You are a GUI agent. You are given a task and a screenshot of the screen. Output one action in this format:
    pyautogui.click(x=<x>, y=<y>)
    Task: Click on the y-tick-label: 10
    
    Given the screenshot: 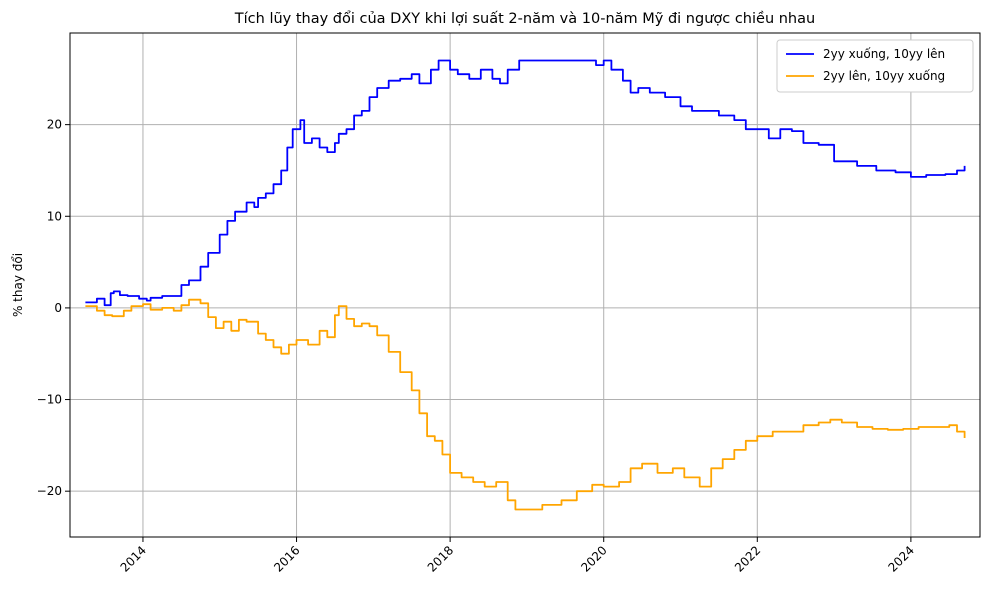 What is the action you would take?
    pyautogui.click(x=54, y=216)
    